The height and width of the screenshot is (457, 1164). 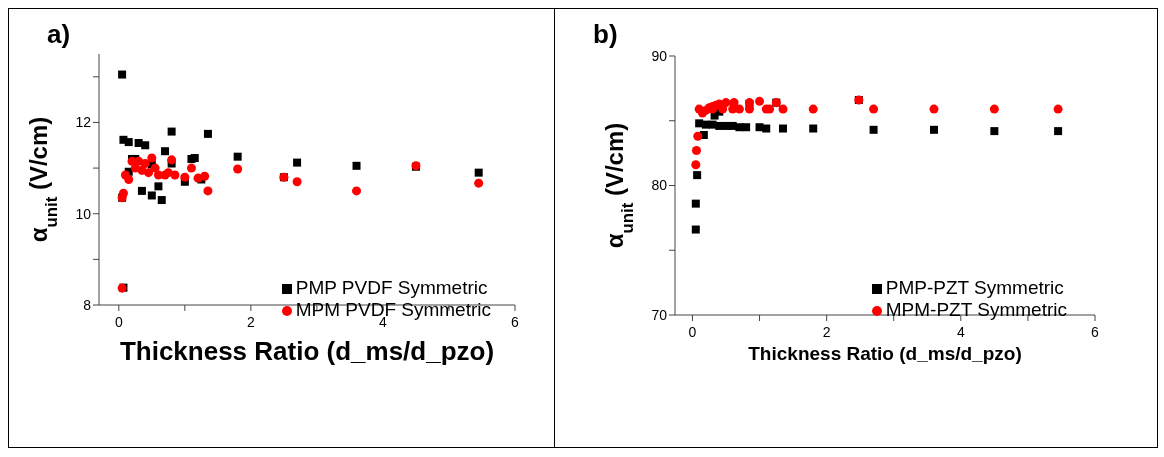 What do you see at coordinates (83, 122) in the screenshot?
I see `y-tick-label: 12` at bounding box center [83, 122].